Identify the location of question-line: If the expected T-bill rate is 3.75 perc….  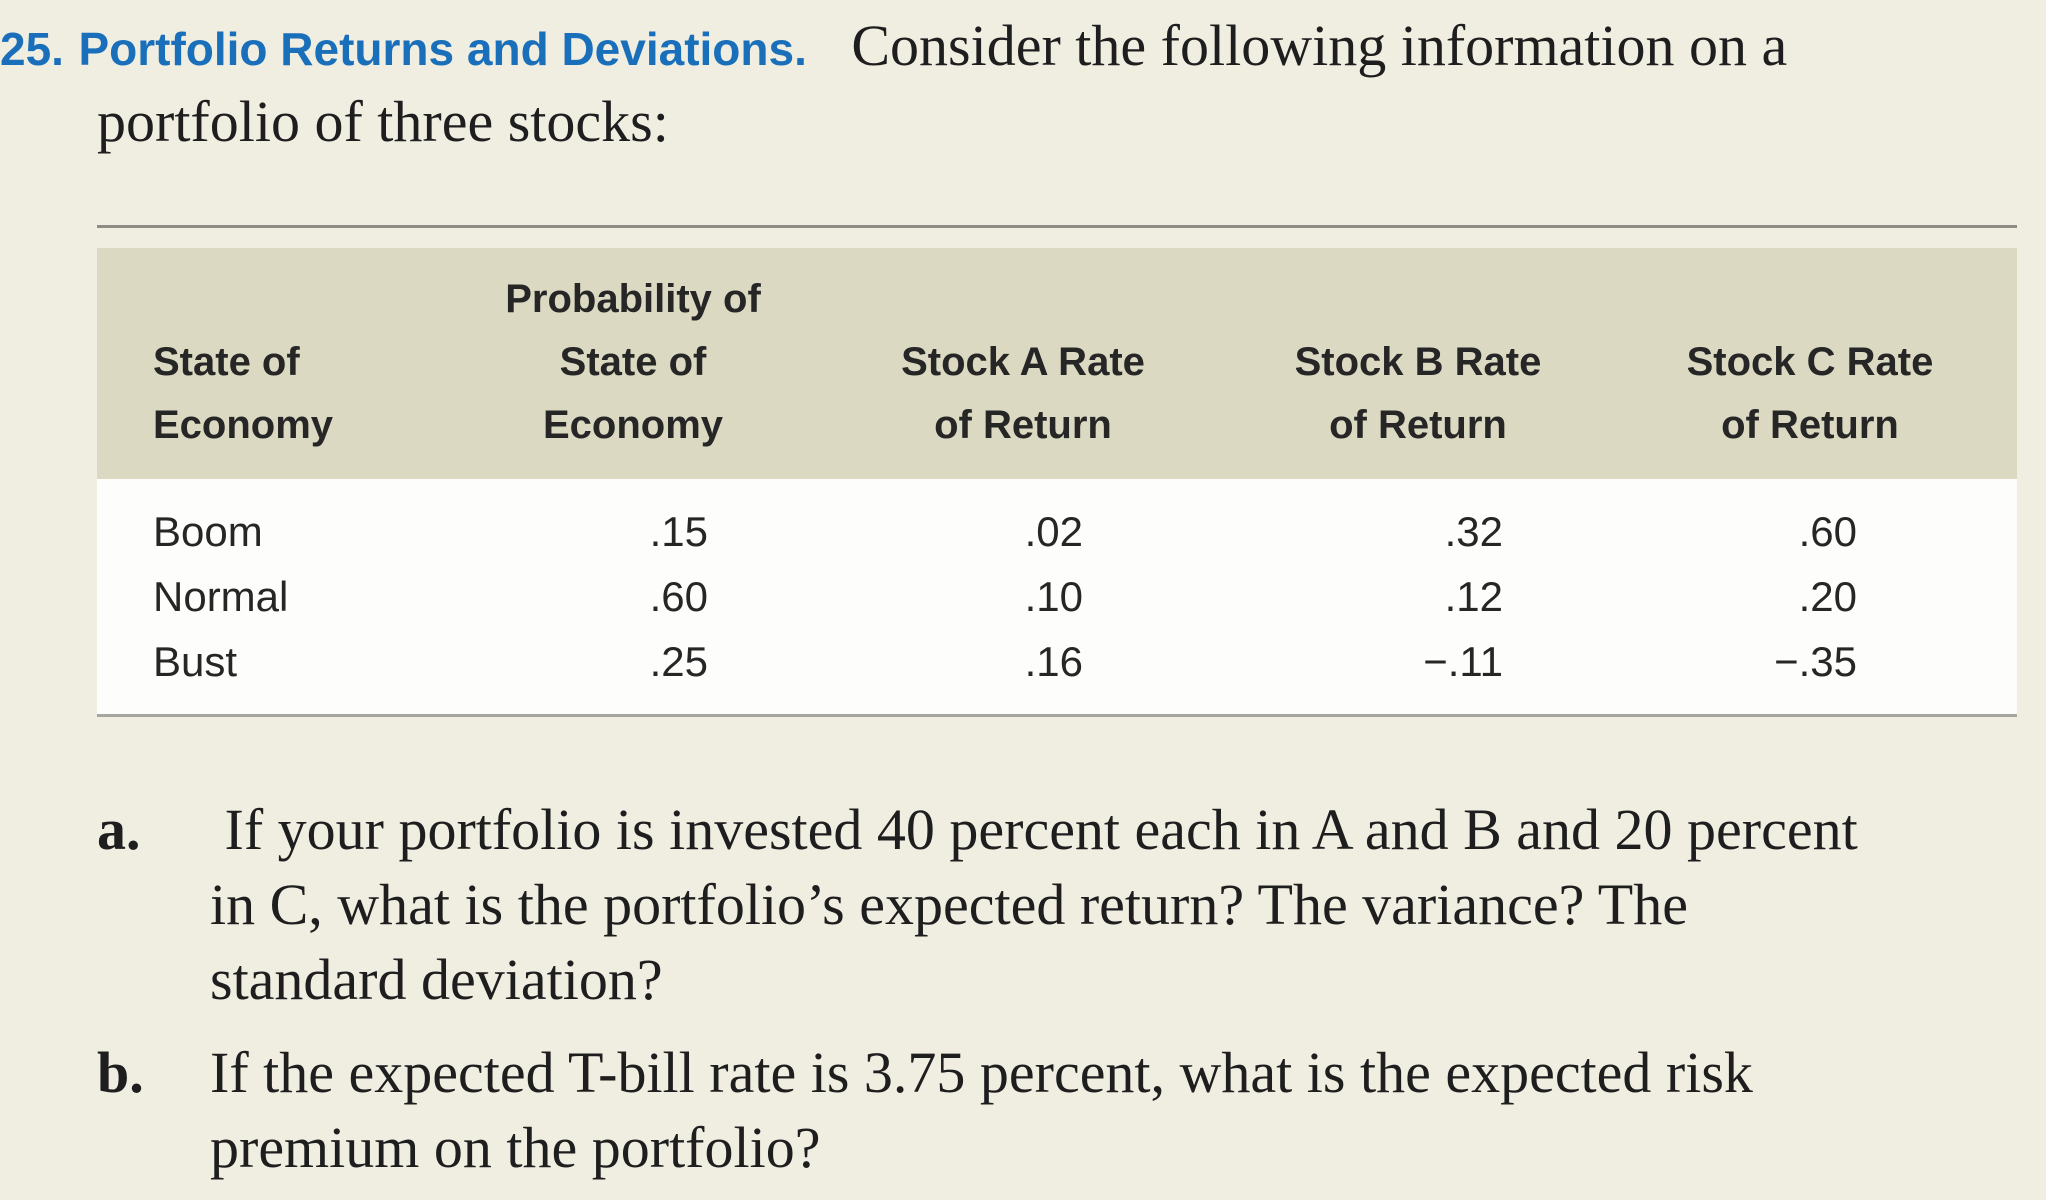
(981, 1072).